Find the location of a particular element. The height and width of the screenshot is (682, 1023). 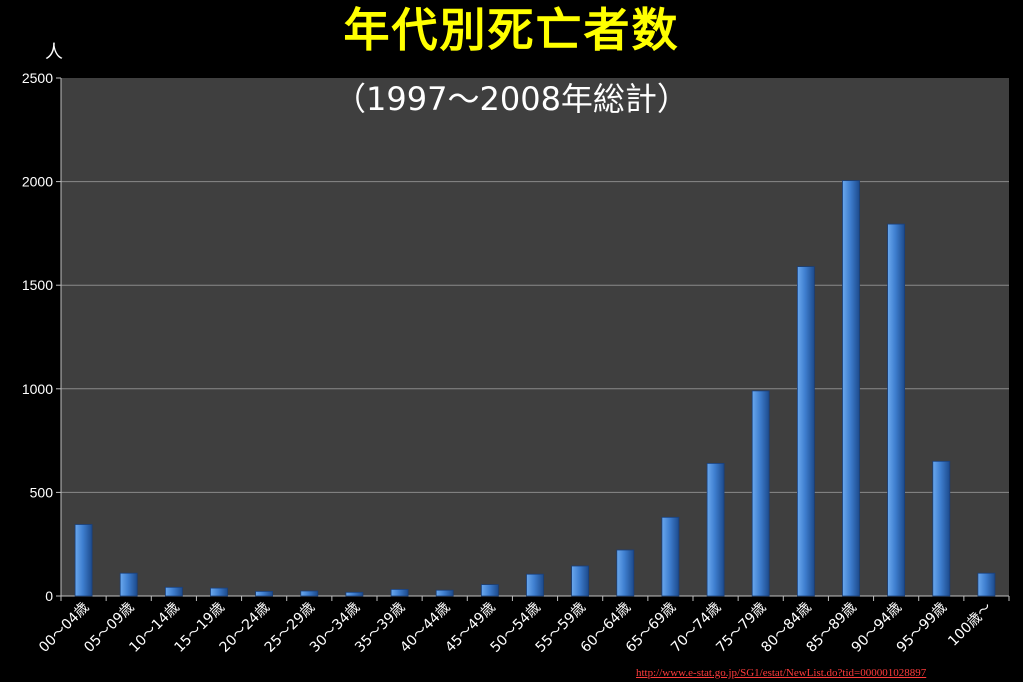

x-tick-label: 100歳～ is located at coordinates (970, 625).